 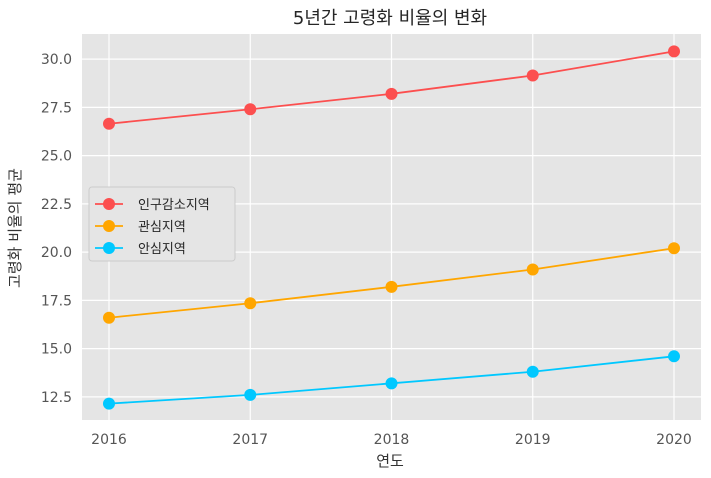 What do you see at coordinates (56, 60) in the screenshot?
I see `y-tick-label: 30.0` at bounding box center [56, 60].